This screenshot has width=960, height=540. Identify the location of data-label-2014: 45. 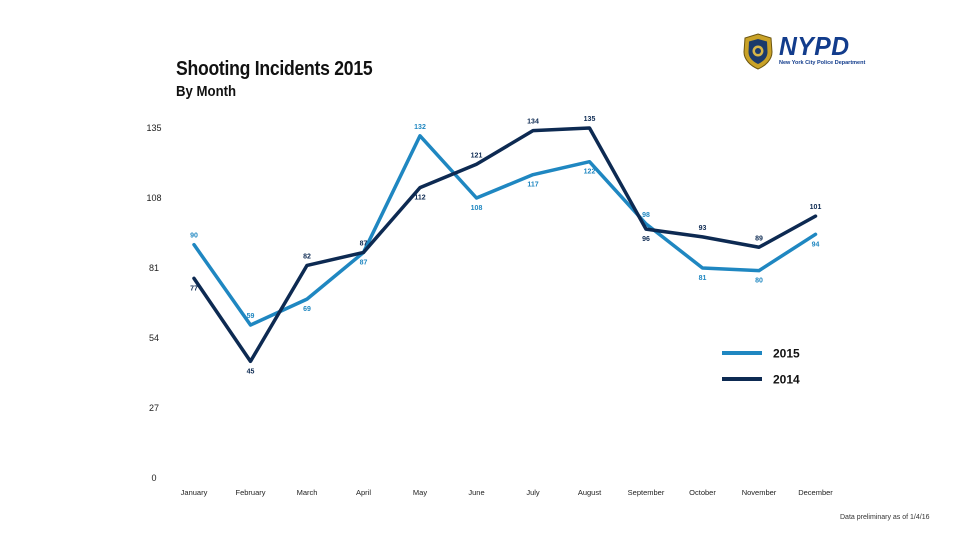
(251, 371).